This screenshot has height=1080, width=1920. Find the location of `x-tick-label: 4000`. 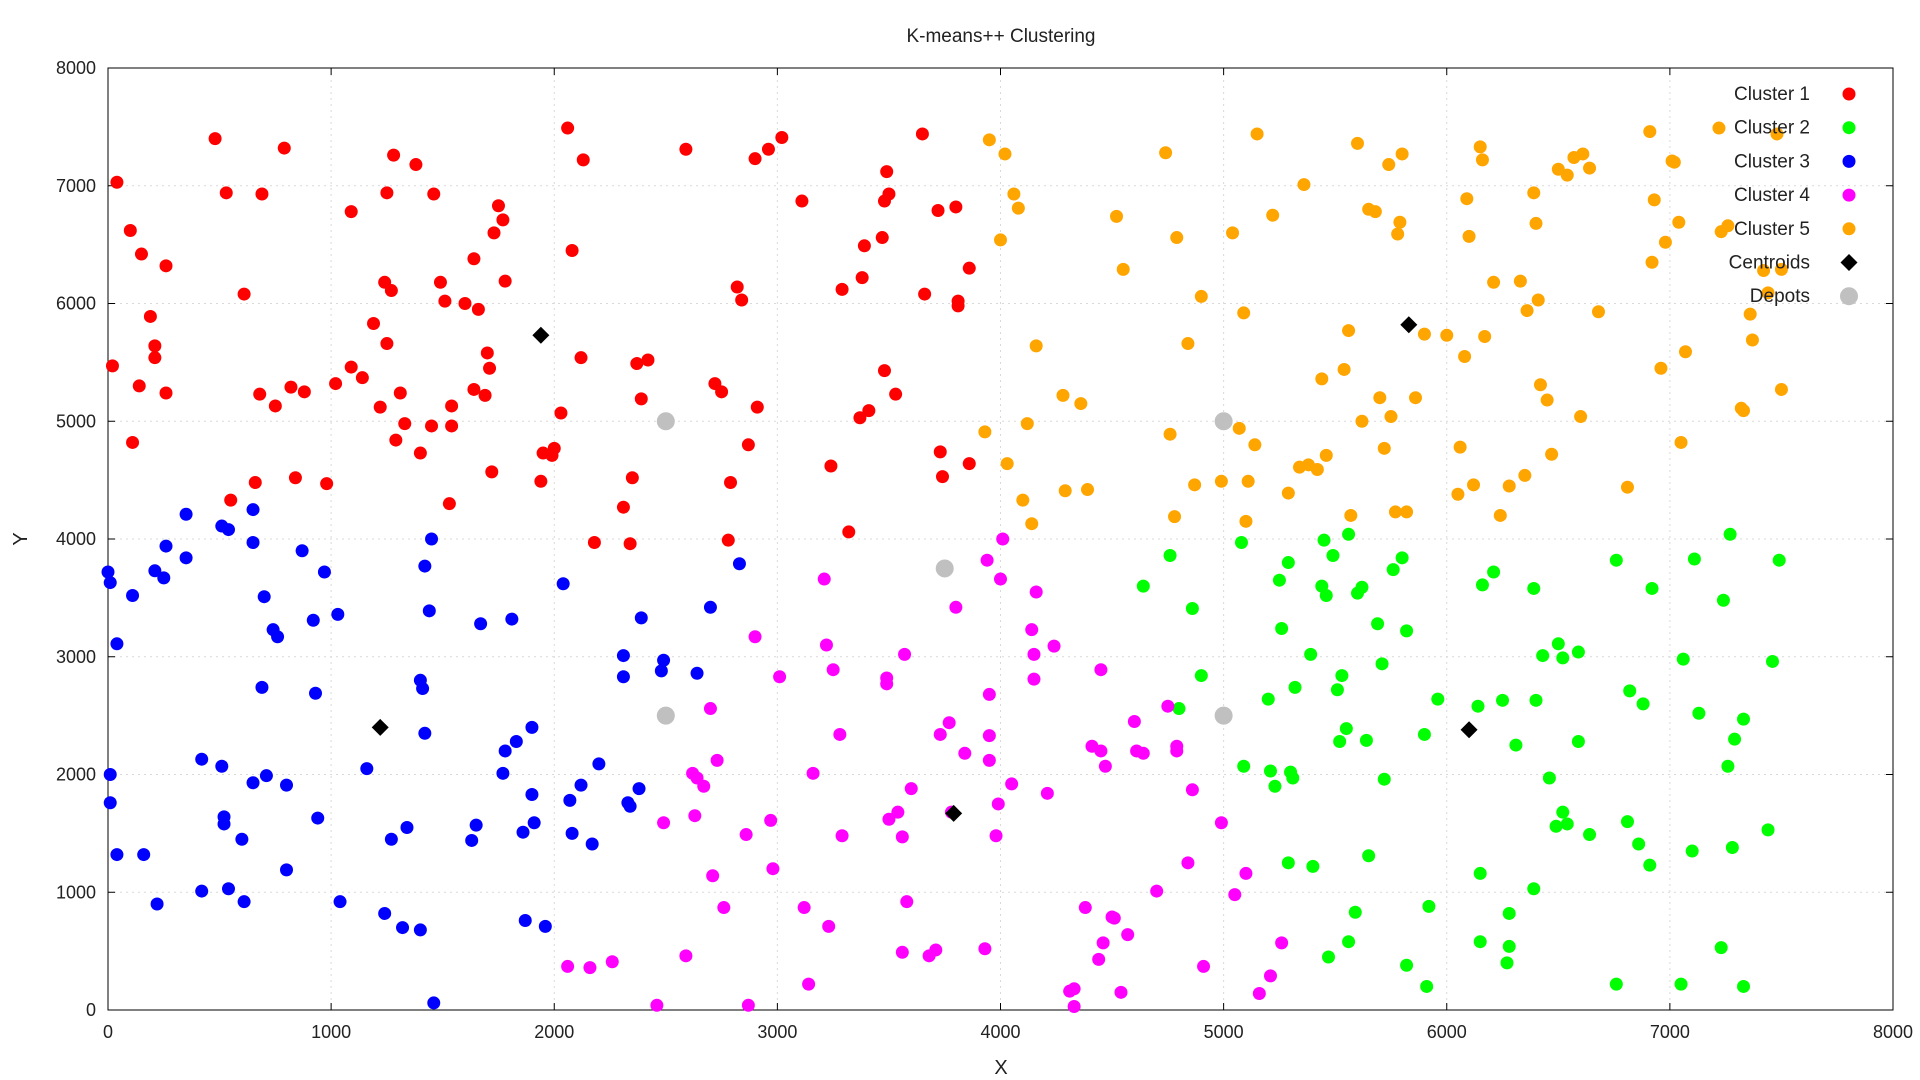

x-tick-label: 4000 is located at coordinates (1000, 1032).